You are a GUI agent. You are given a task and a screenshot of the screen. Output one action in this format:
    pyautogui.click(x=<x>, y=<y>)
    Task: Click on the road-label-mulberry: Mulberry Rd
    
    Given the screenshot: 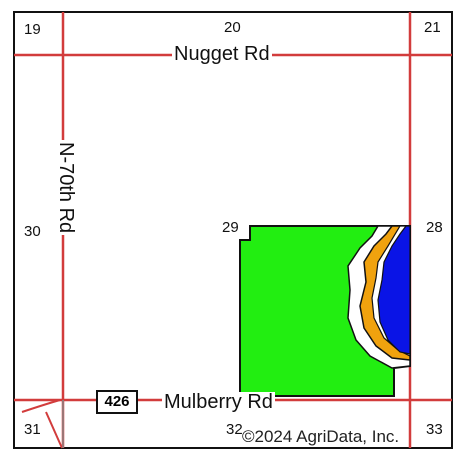 What is the action you would take?
    pyautogui.click(x=218, y=402)
    